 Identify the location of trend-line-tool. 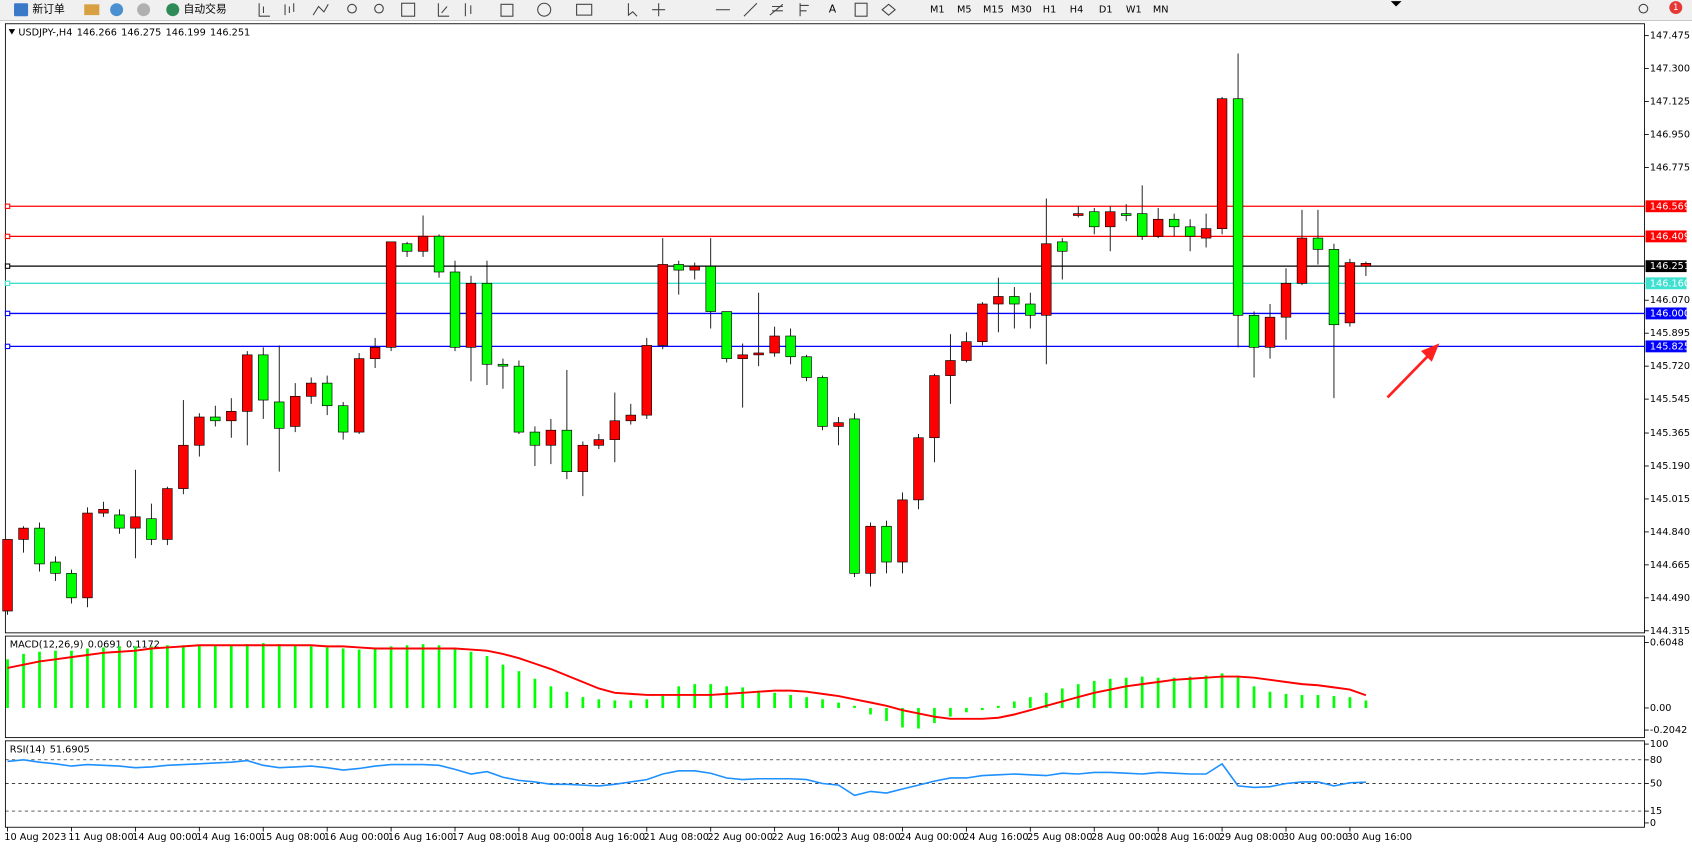
(750, 9).